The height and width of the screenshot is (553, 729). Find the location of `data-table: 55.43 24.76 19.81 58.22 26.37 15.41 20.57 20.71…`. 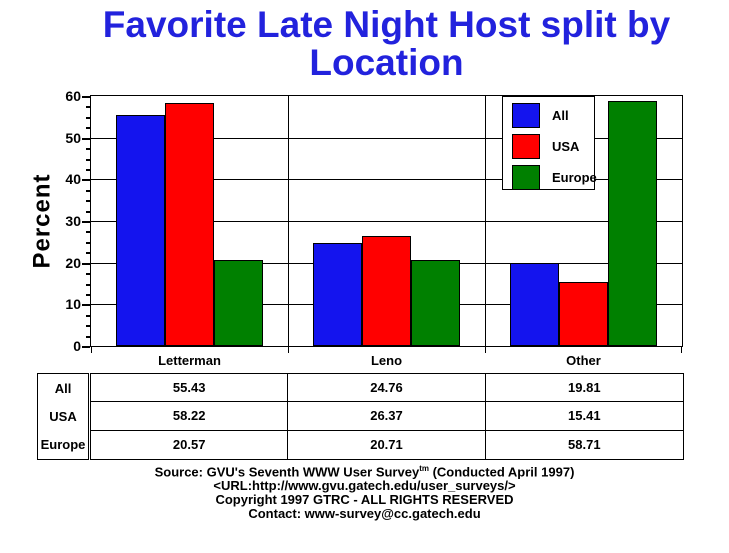

data-table: 55.43 24.76 19.81 58.22 26.37 15.41 20.57 20.71… is located at coordinates (387, 416).